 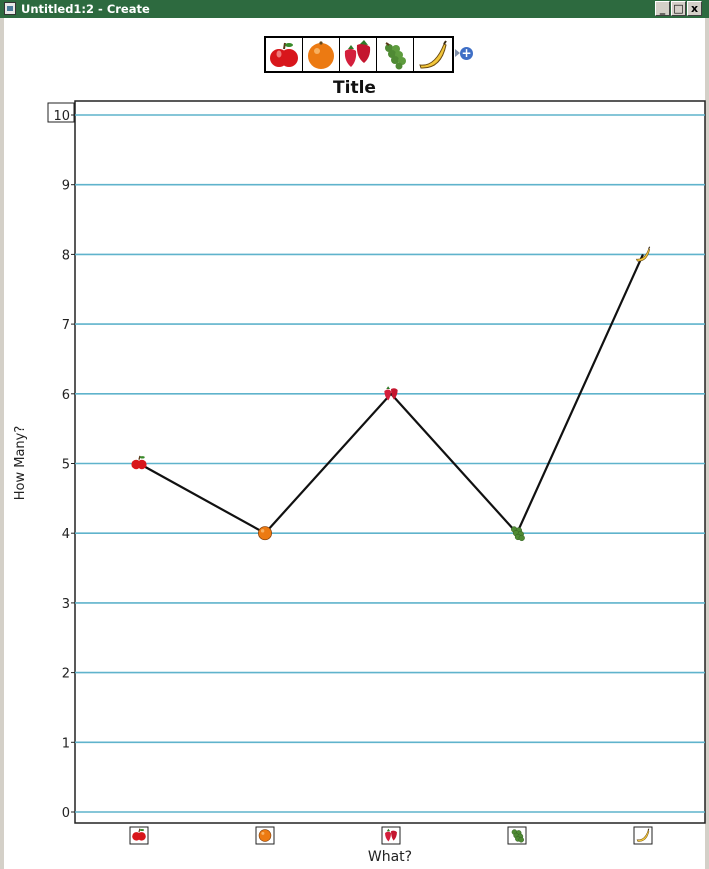 I want to click on y-tick-label: 4, so click(x=66, y=534).